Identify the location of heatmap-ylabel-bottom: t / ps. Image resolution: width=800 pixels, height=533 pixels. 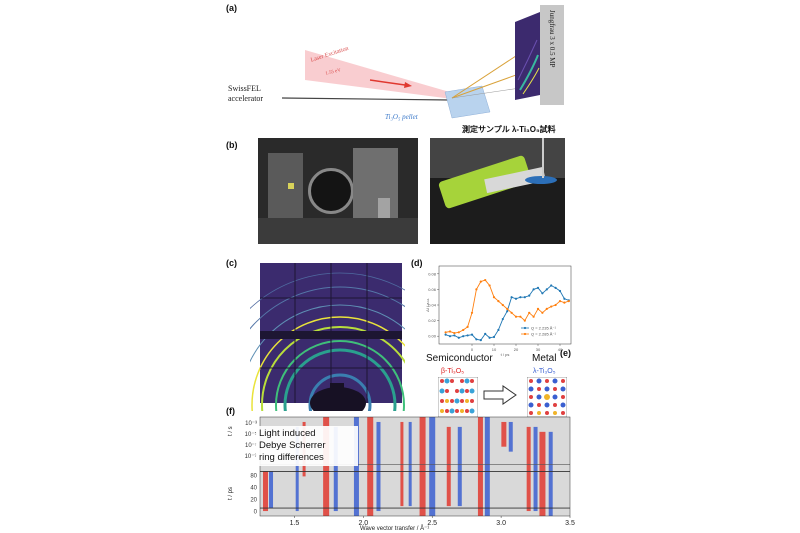
(231, 493).